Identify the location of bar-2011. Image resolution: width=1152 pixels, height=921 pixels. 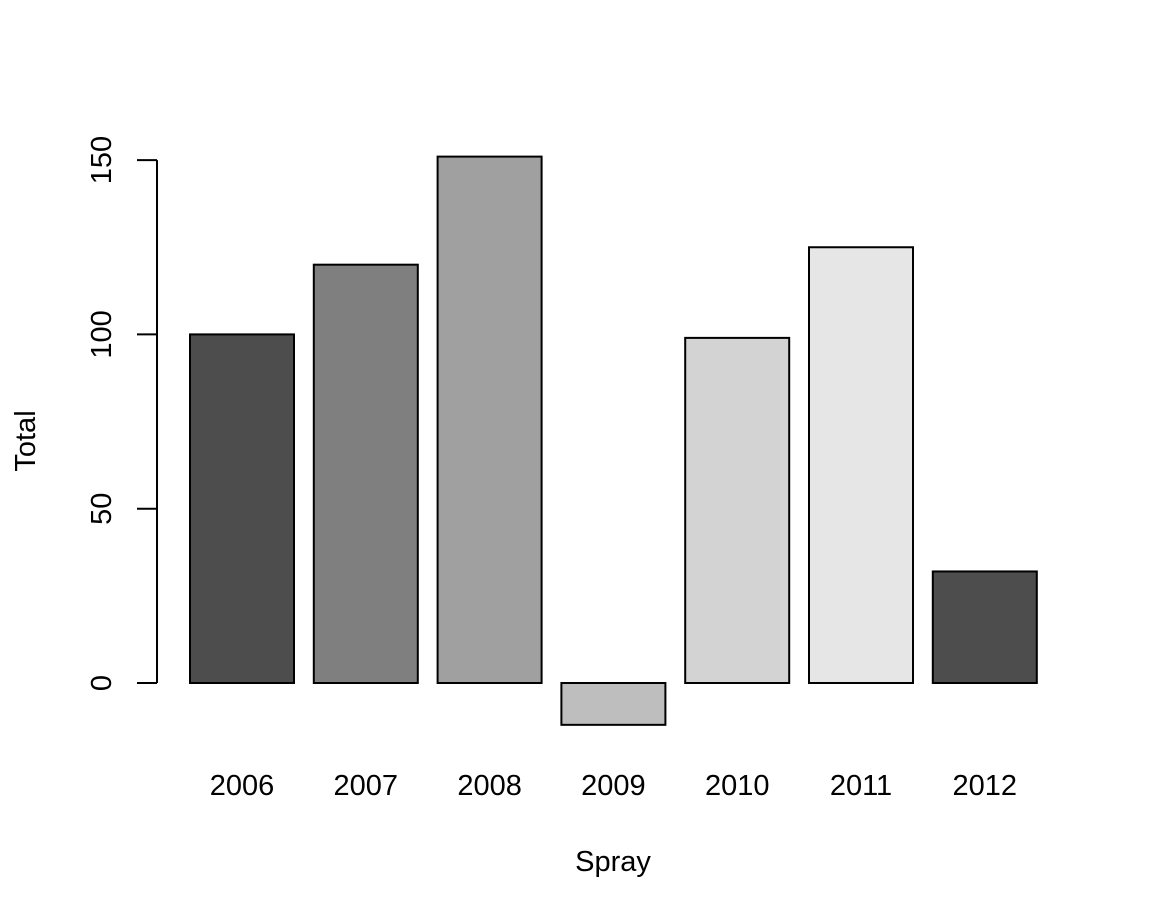
(861, 465).